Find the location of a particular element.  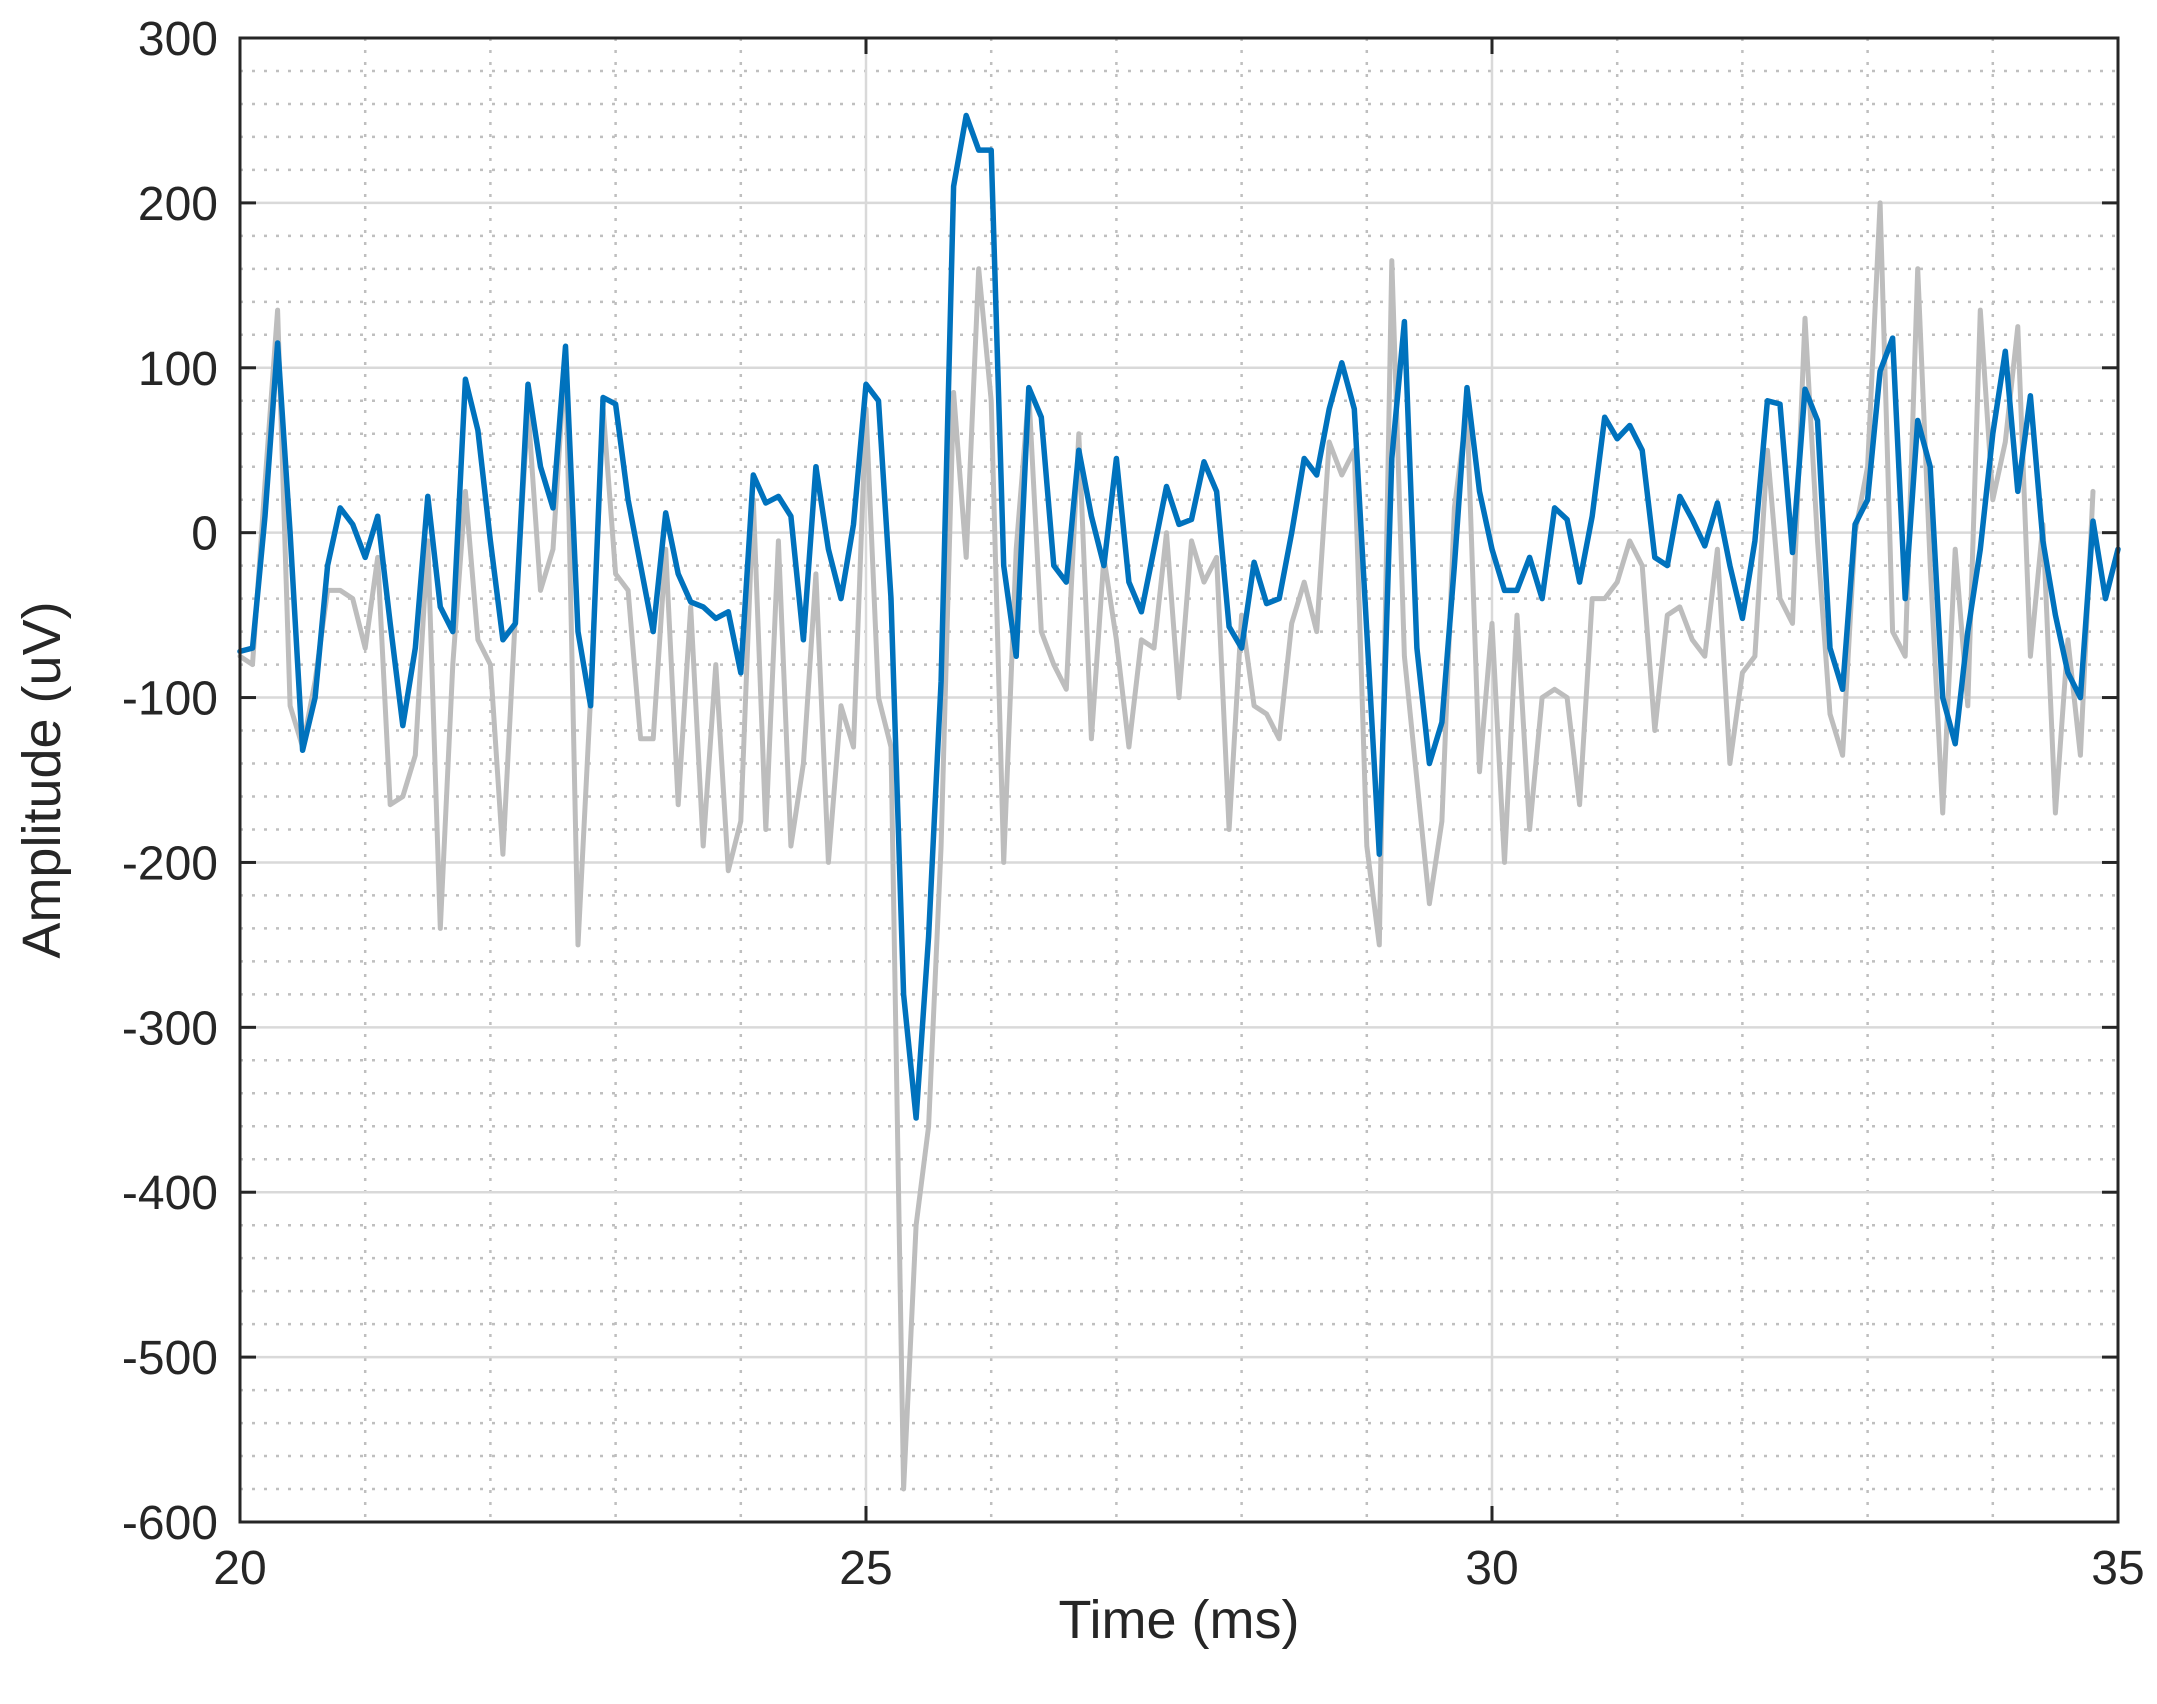

x-tick-label: 20 is located at coordinates (239, 1568).